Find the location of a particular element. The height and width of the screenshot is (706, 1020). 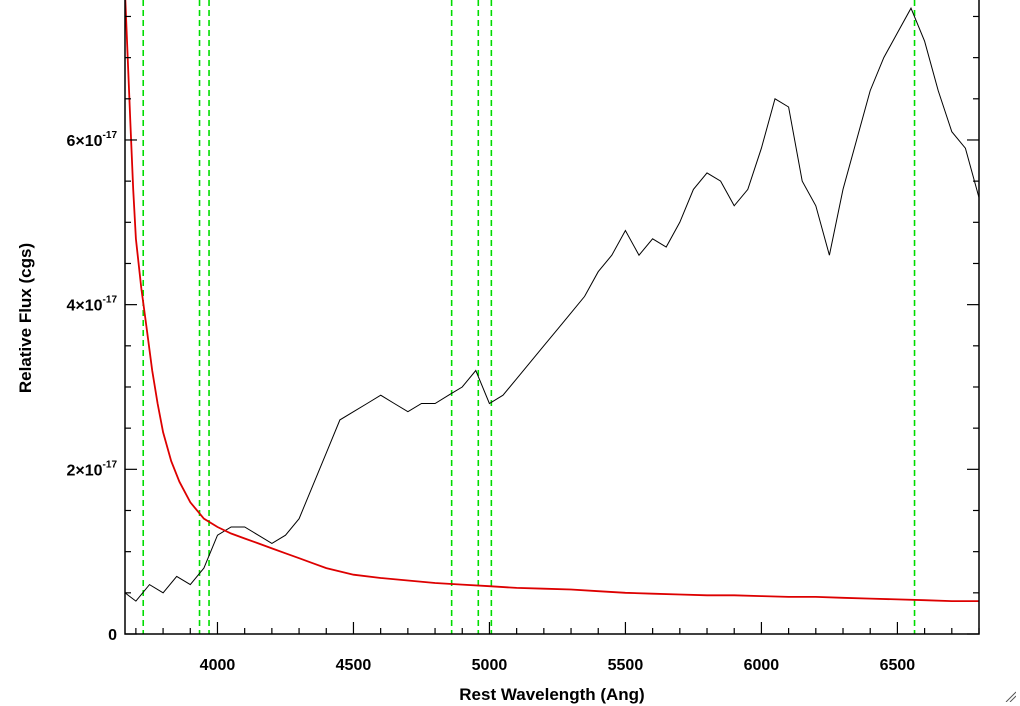

x-tick-label: 4000 is located at coordinates (218, 665).